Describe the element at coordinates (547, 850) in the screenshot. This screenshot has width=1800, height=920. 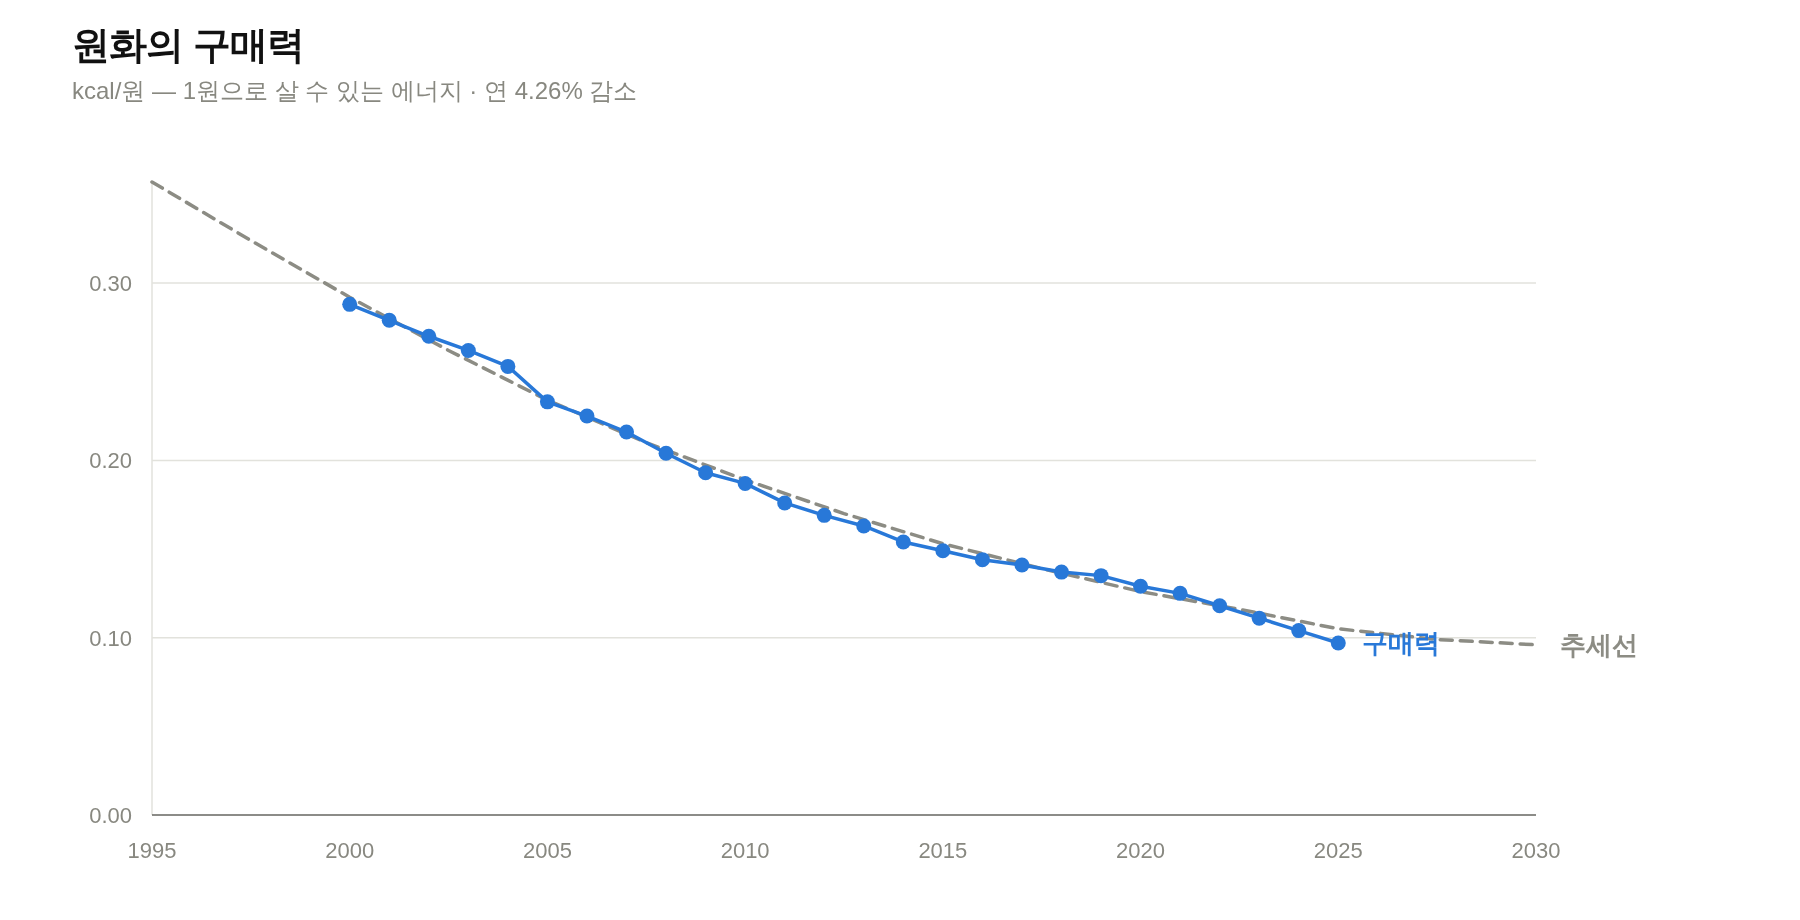
I see `x-tick-label: 2005` at that location.